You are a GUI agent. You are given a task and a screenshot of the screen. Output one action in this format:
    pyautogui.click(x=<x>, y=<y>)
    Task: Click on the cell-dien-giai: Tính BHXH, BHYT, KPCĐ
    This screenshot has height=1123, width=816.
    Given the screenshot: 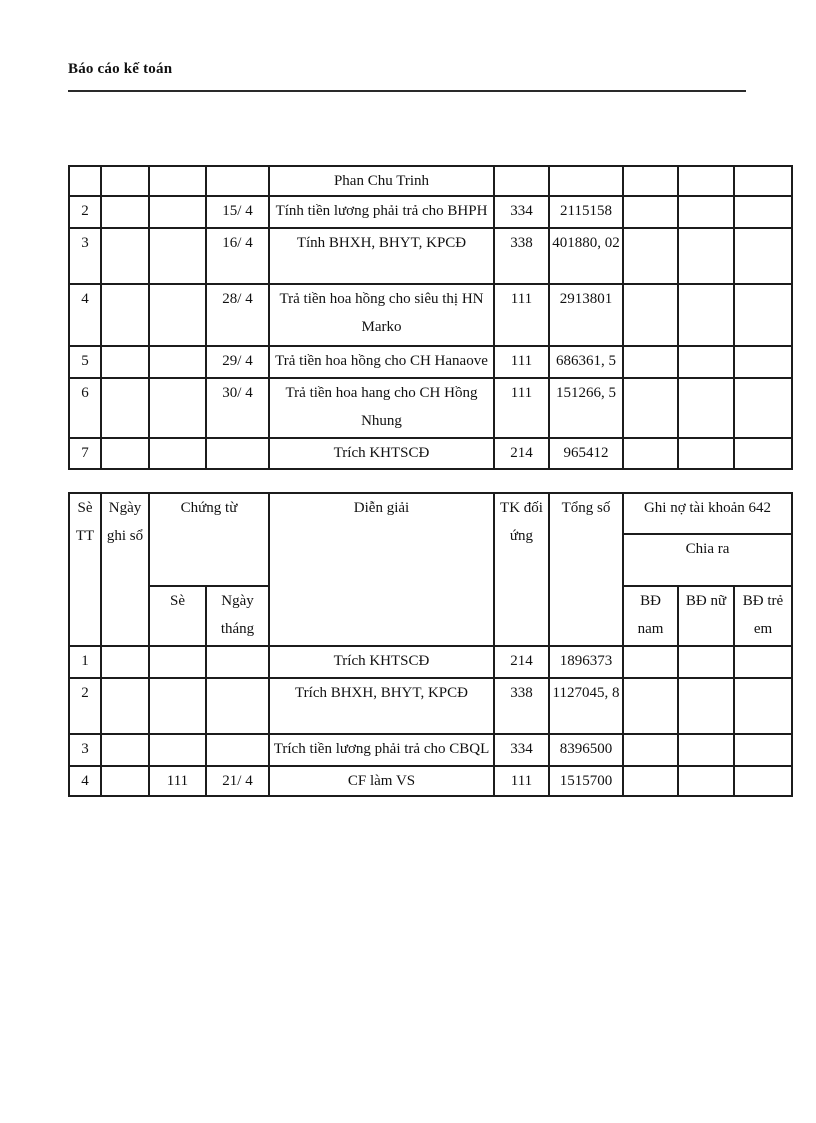 What is the action you would take?
    pyautogui.click(x=381, y=256)
    